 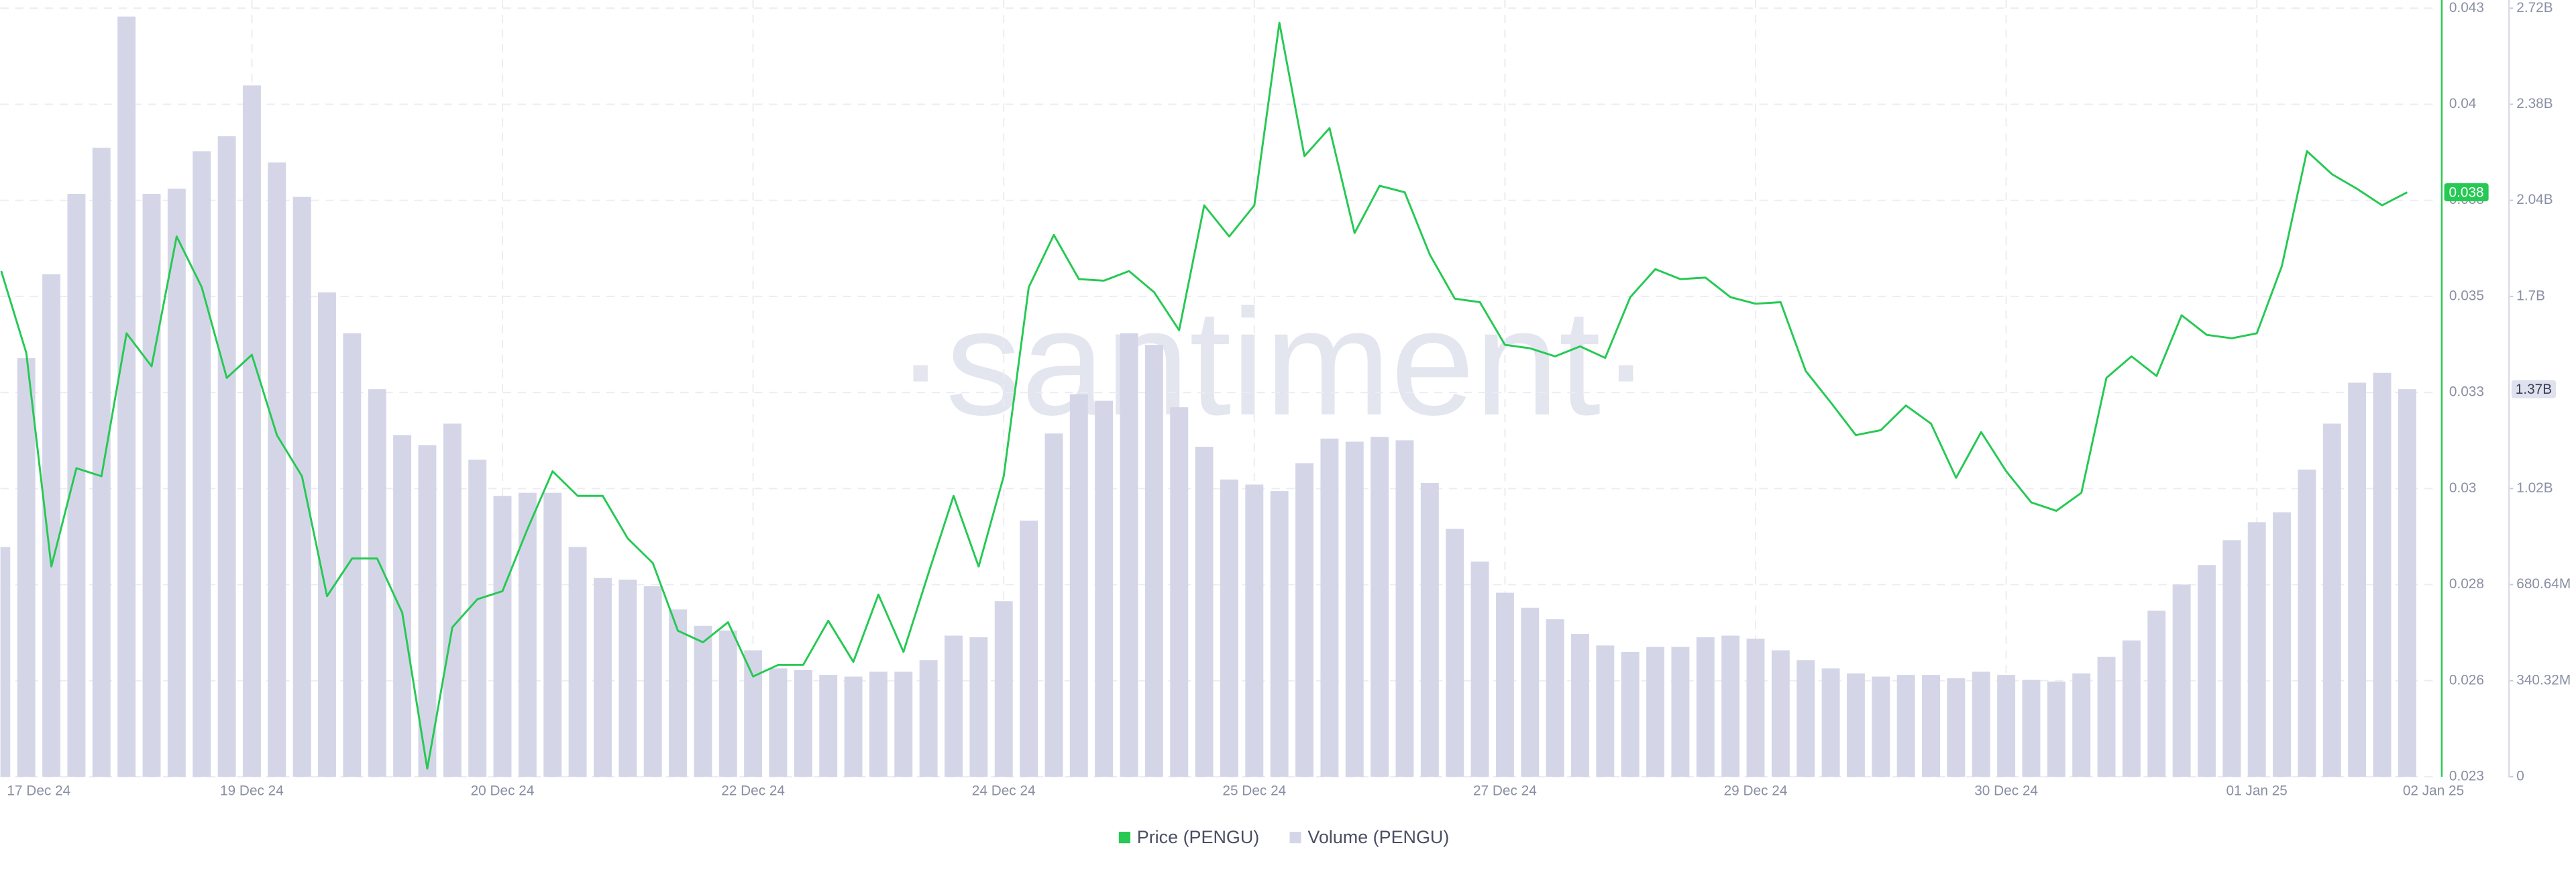 I want to click on value-badge, so click(x=2466, y=192).